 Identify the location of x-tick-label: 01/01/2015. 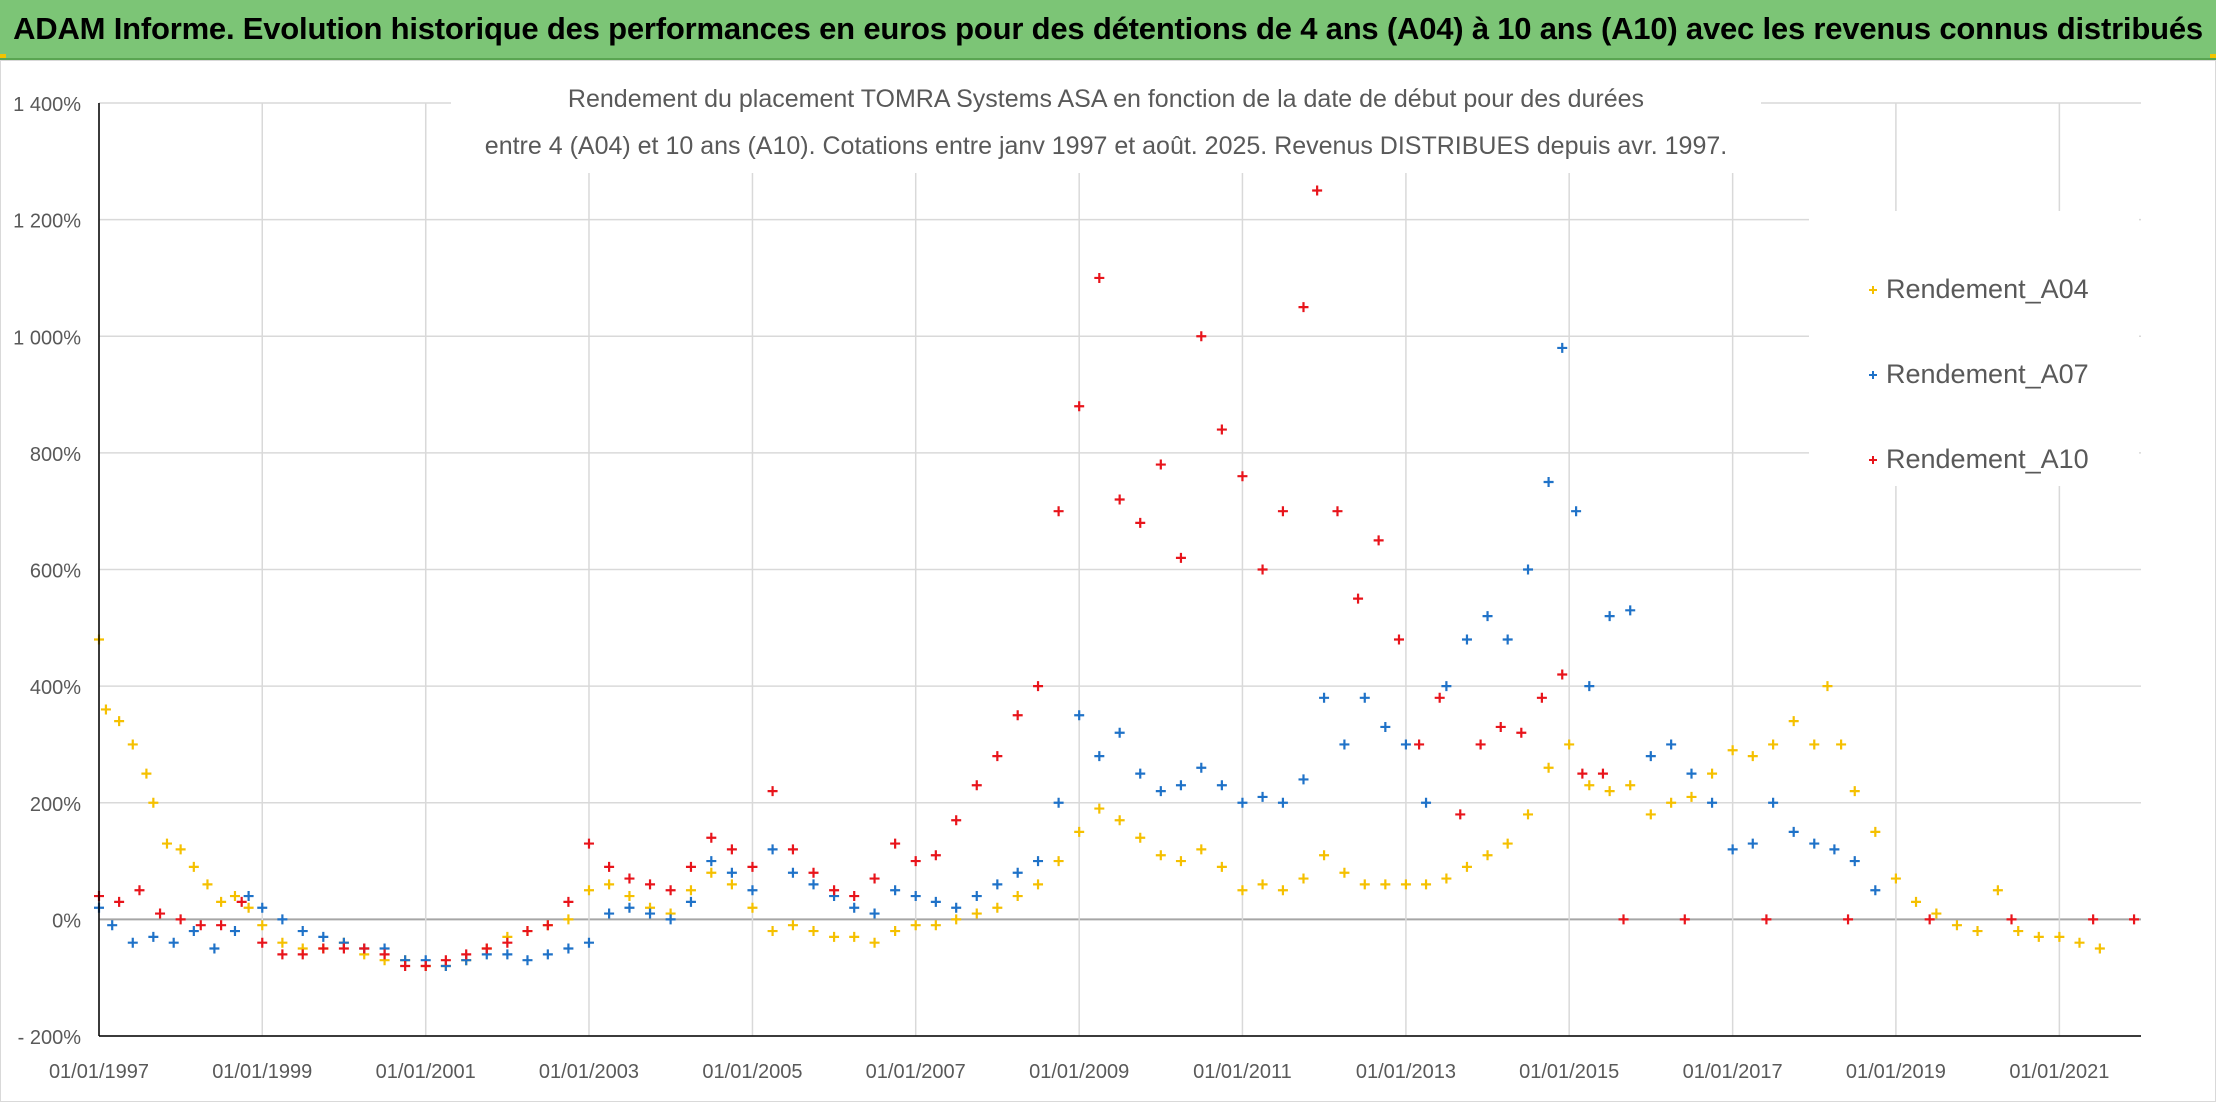
(1569, 1072).